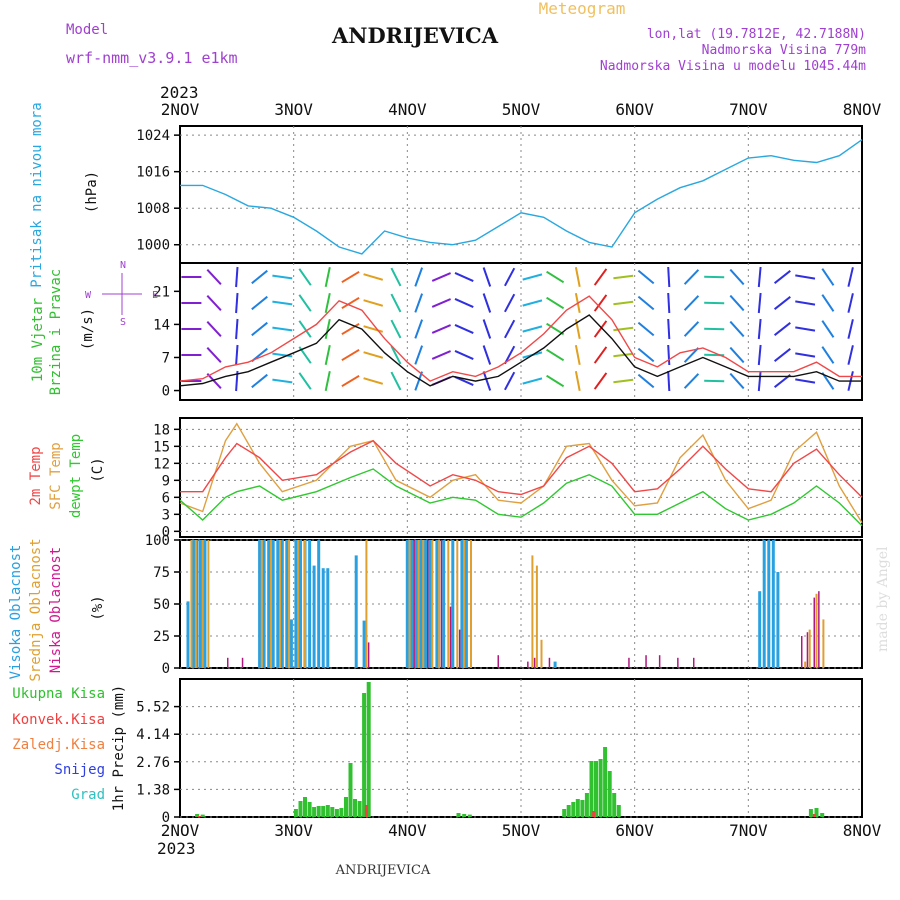 The height and width of the screenshot is (900, 900). I want to click on y-tick-label: 6, so click(166, 498).